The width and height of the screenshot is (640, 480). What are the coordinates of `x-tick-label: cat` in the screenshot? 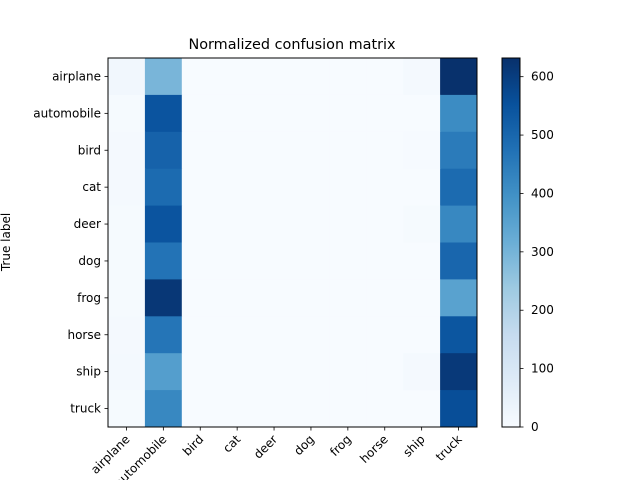 It's located at (231, 443).